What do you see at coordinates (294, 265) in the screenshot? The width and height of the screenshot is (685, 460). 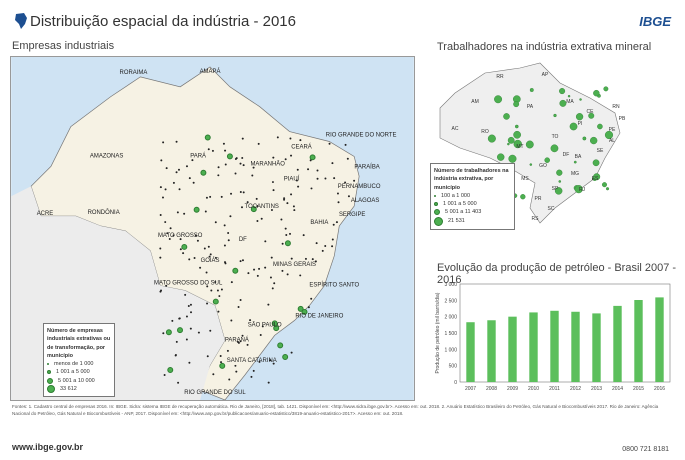 I see `state-label: MINAS GERAIS` at bounding box center [294, 265].